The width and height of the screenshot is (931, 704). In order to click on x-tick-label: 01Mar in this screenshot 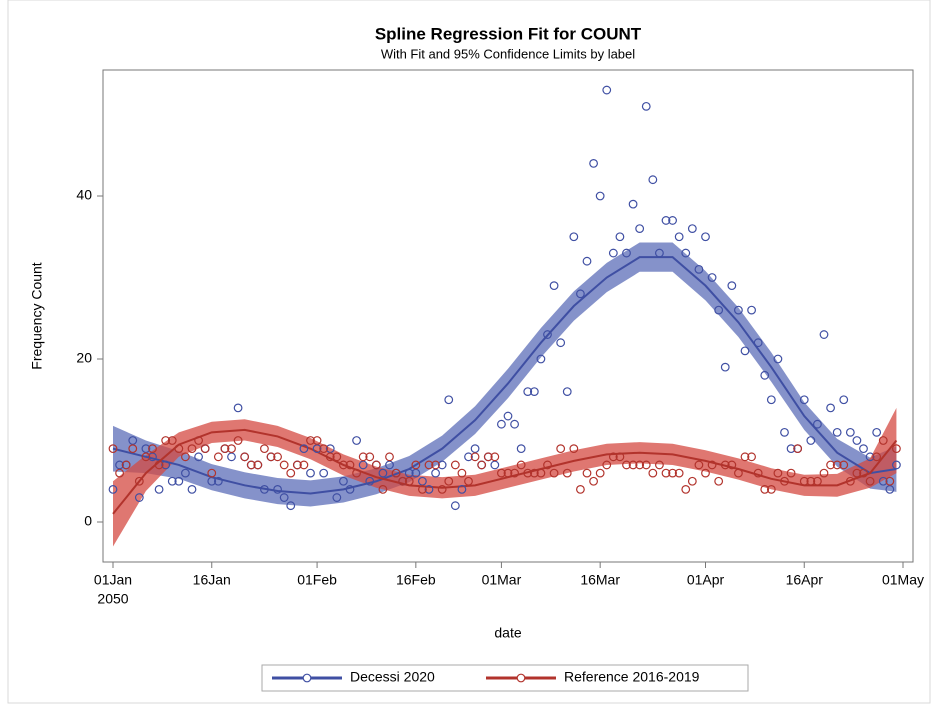, I will do `click(502, 580)`.